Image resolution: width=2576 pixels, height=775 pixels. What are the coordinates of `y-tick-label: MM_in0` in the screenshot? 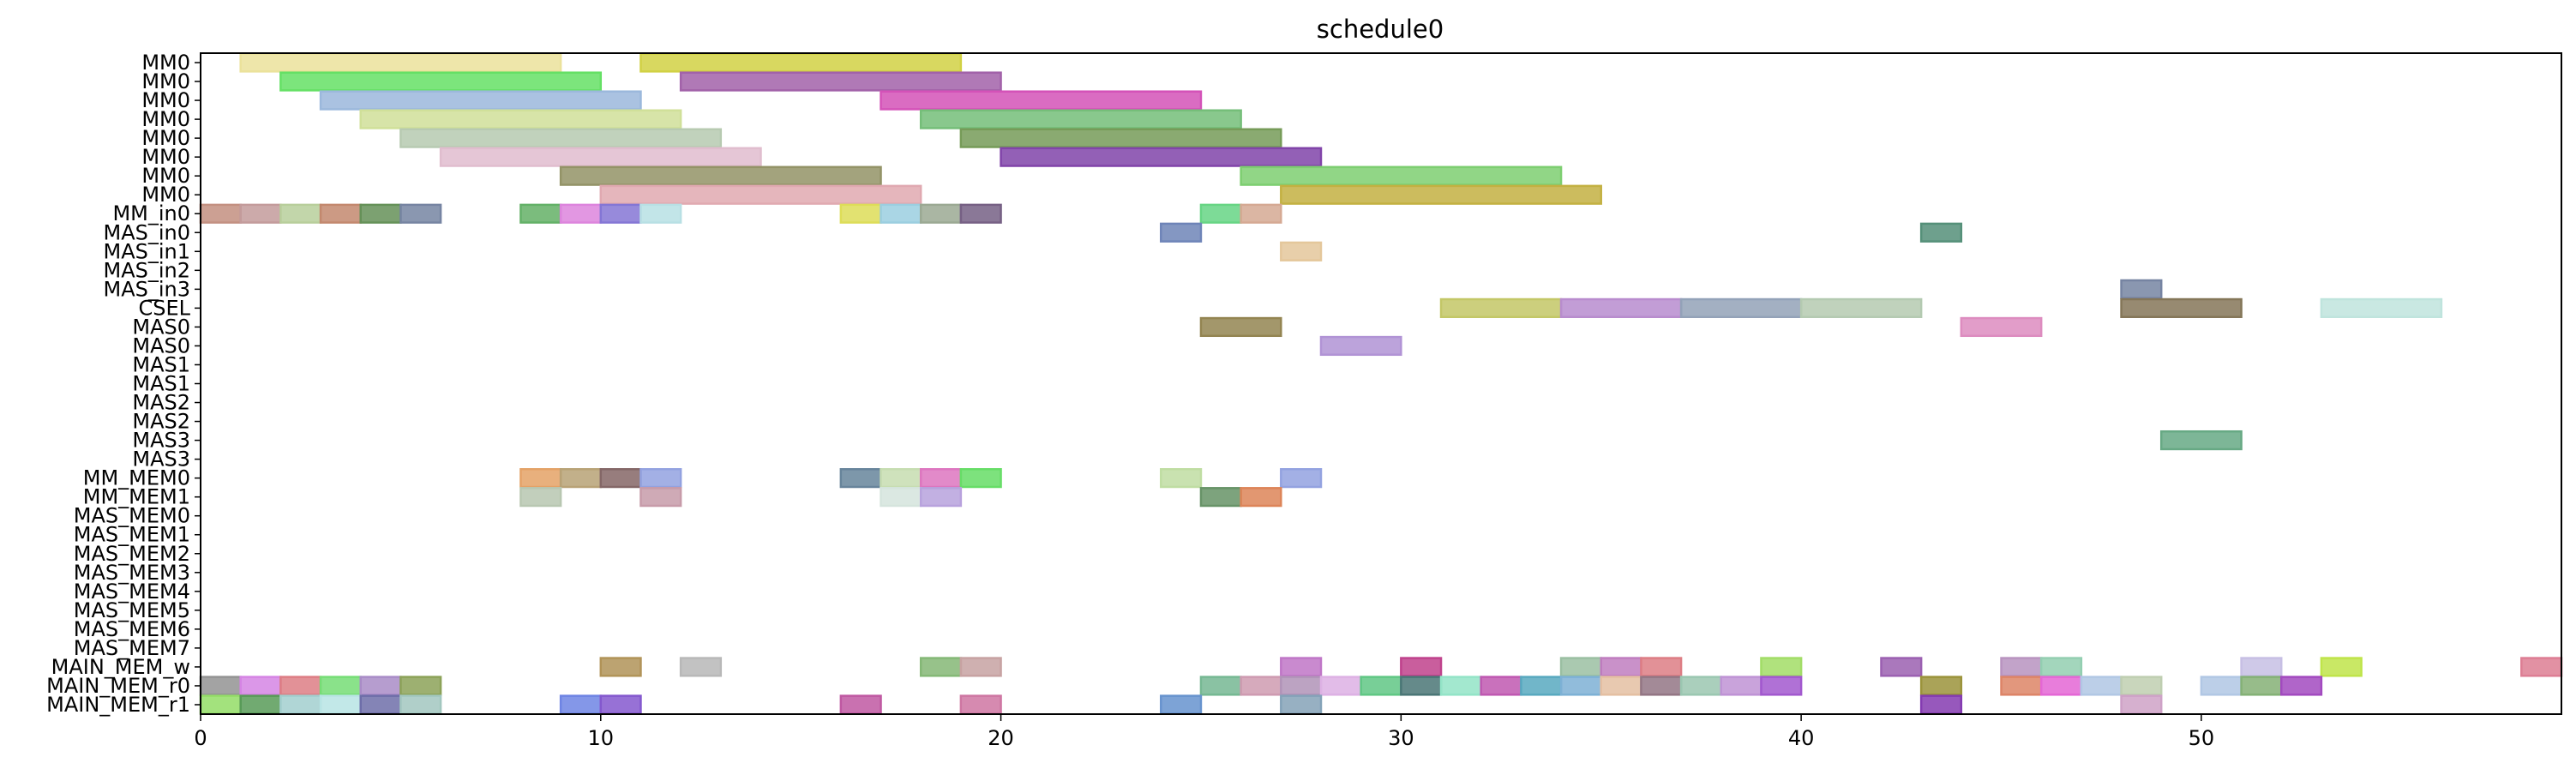 It's located at (151, 213).